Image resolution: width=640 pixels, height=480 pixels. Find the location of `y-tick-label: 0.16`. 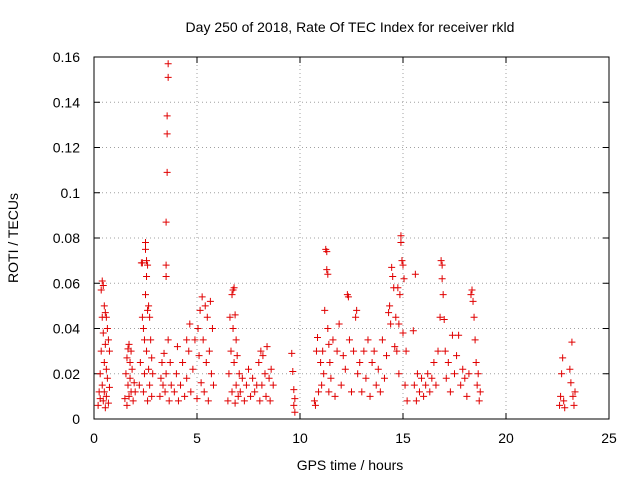

y-tick-label: 0.16 is located at coordinates (66, 57).